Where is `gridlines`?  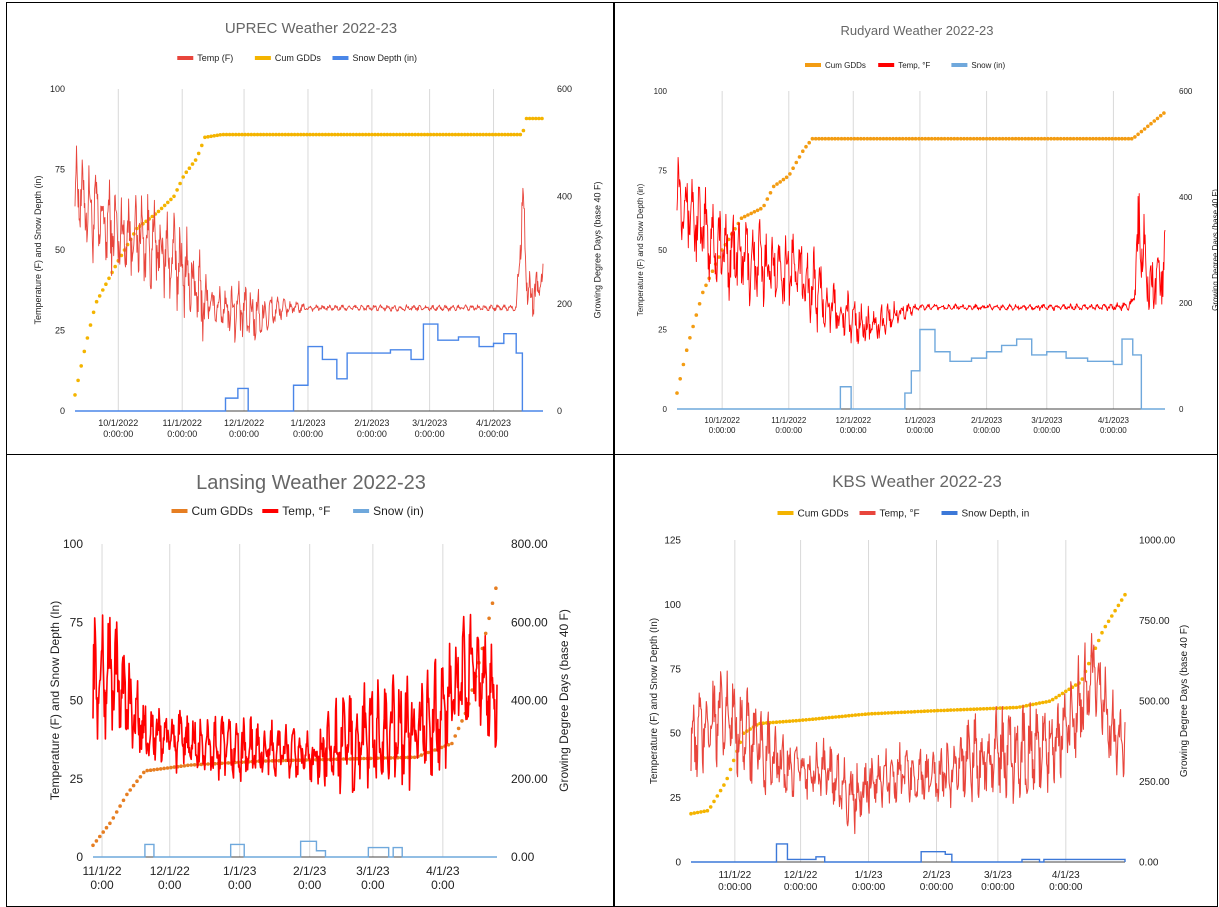
gridlines is located at coordinates (306, 250).